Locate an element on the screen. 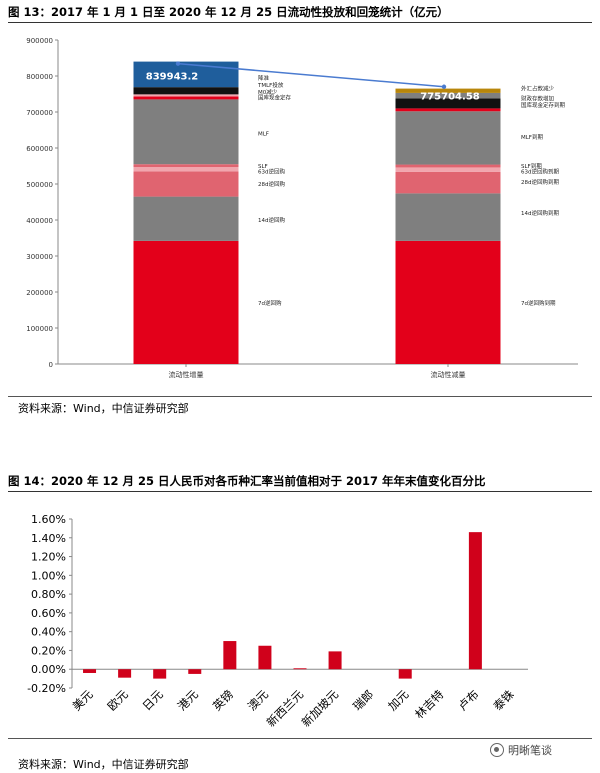 The height and width of the screenshot is (773, 600). y-tick-label: 300000 is located at coordinates (39, 257).